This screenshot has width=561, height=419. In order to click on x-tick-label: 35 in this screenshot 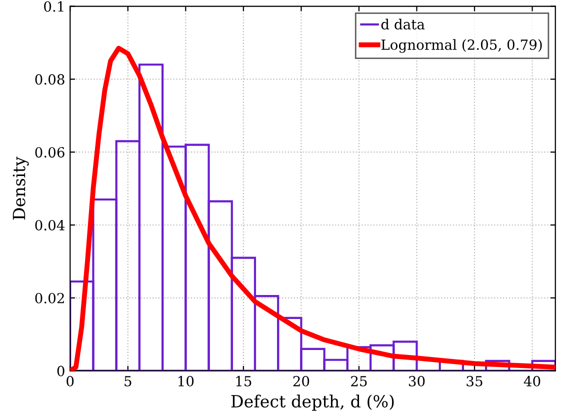, I will do `click(474, 381)`.